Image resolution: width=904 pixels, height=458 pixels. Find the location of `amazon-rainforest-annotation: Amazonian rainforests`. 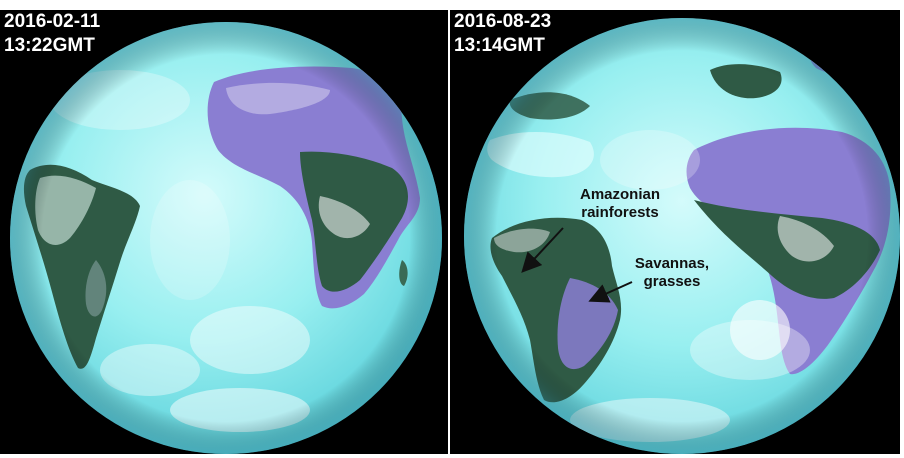

amazon-rainforest-annotation: Amazonian rainforests is located at coordinates (620, 204).